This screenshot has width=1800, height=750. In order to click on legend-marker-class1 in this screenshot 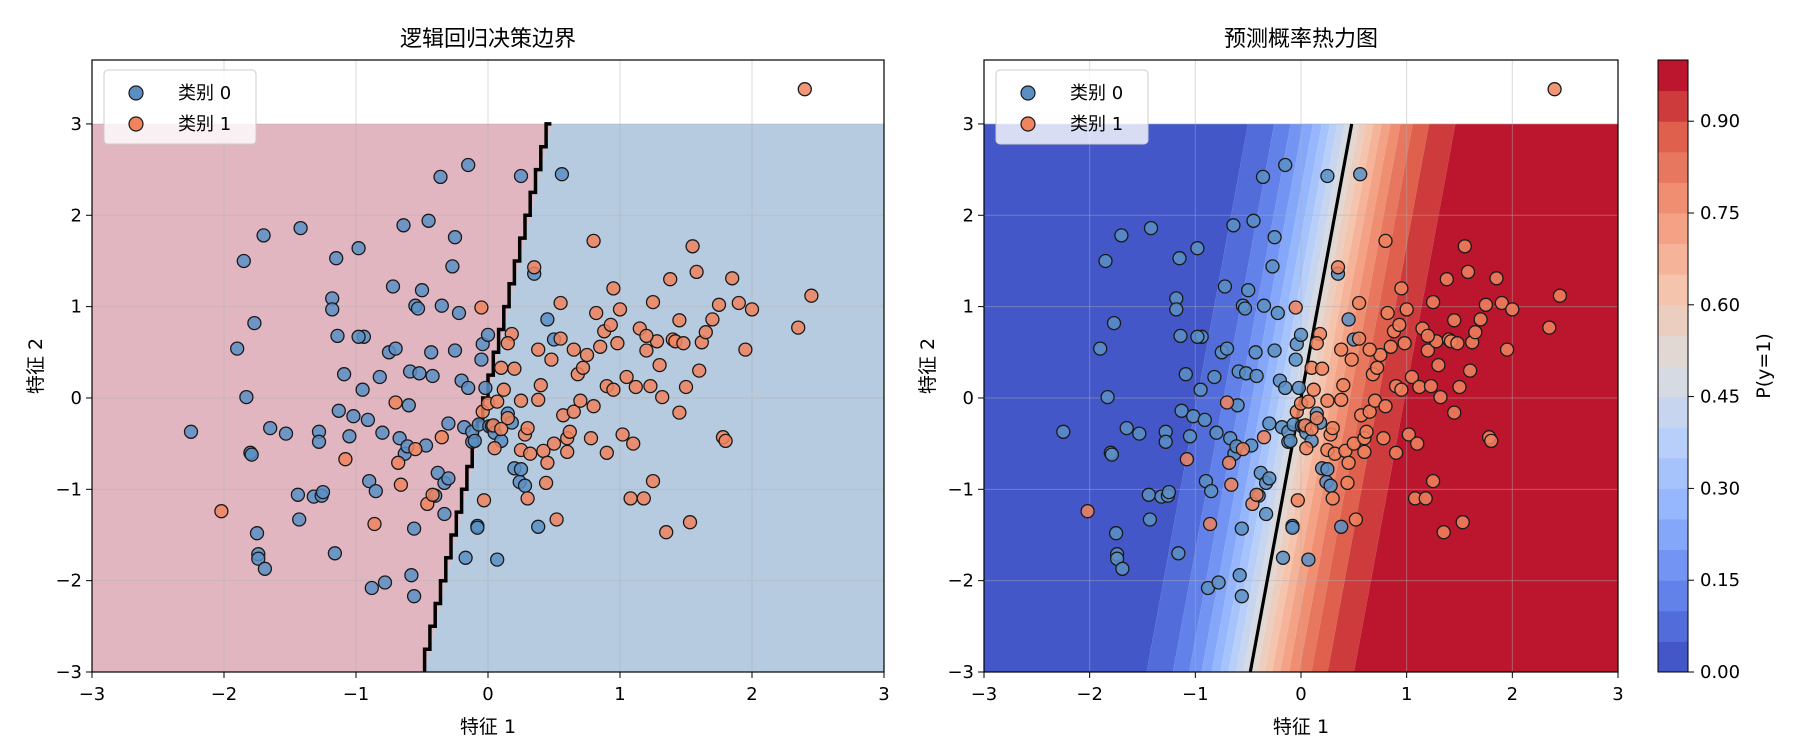, I will do `click(1028, 124)`.